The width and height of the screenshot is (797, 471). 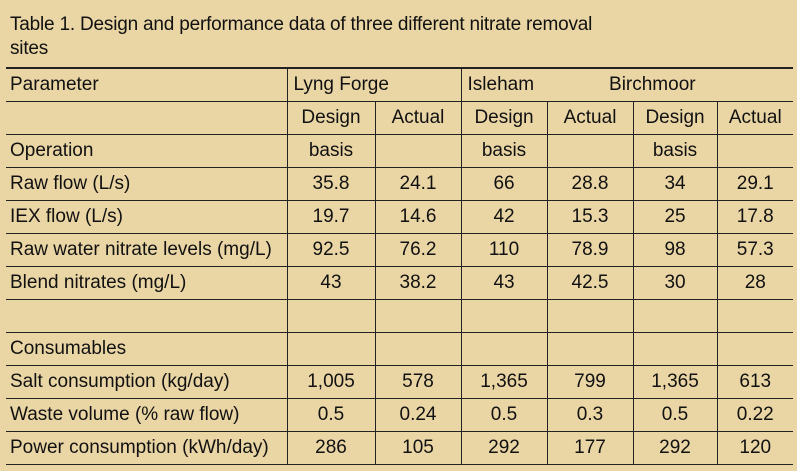 I want to click on row-label, so click(x=147, y=316).